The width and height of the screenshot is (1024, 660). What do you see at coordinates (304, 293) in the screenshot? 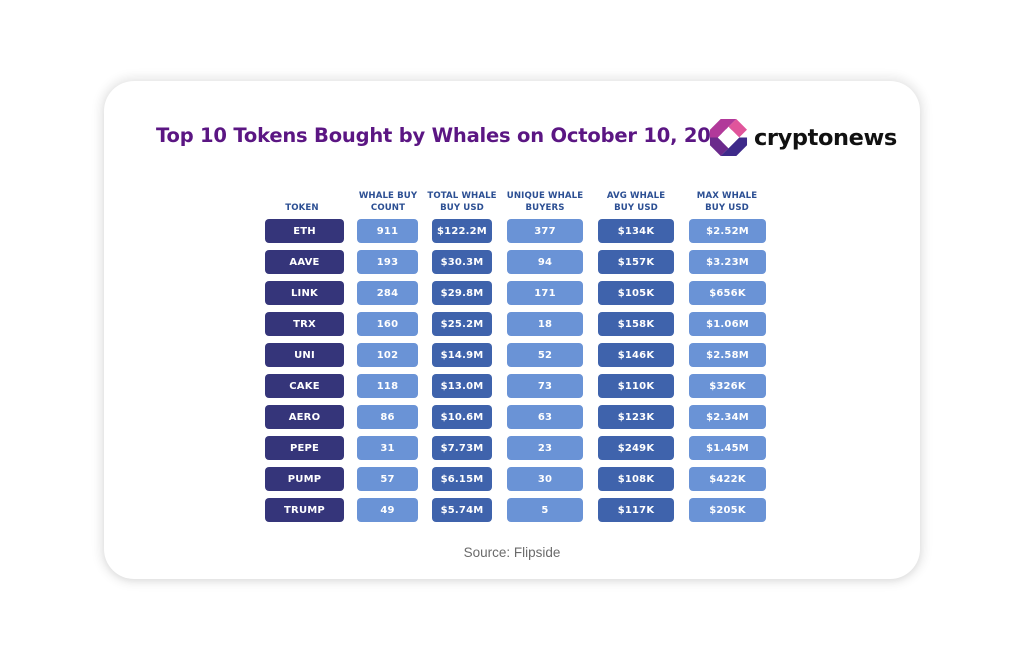
I see `cell-token: LINK` at bounding box center [304, 293].